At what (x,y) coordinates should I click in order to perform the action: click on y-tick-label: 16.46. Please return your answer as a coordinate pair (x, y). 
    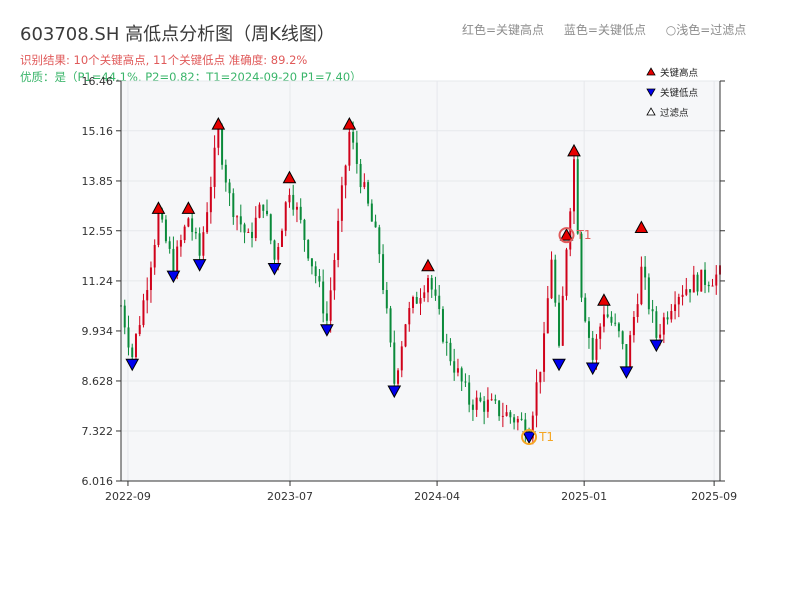
    Looking at the image, I should click on (98, 81).